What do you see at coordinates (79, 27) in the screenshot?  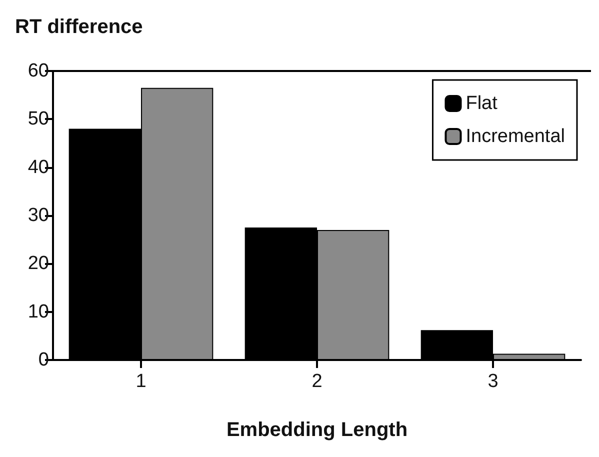 I see `chart-title: RT difference` at bounding box center [79, 27].